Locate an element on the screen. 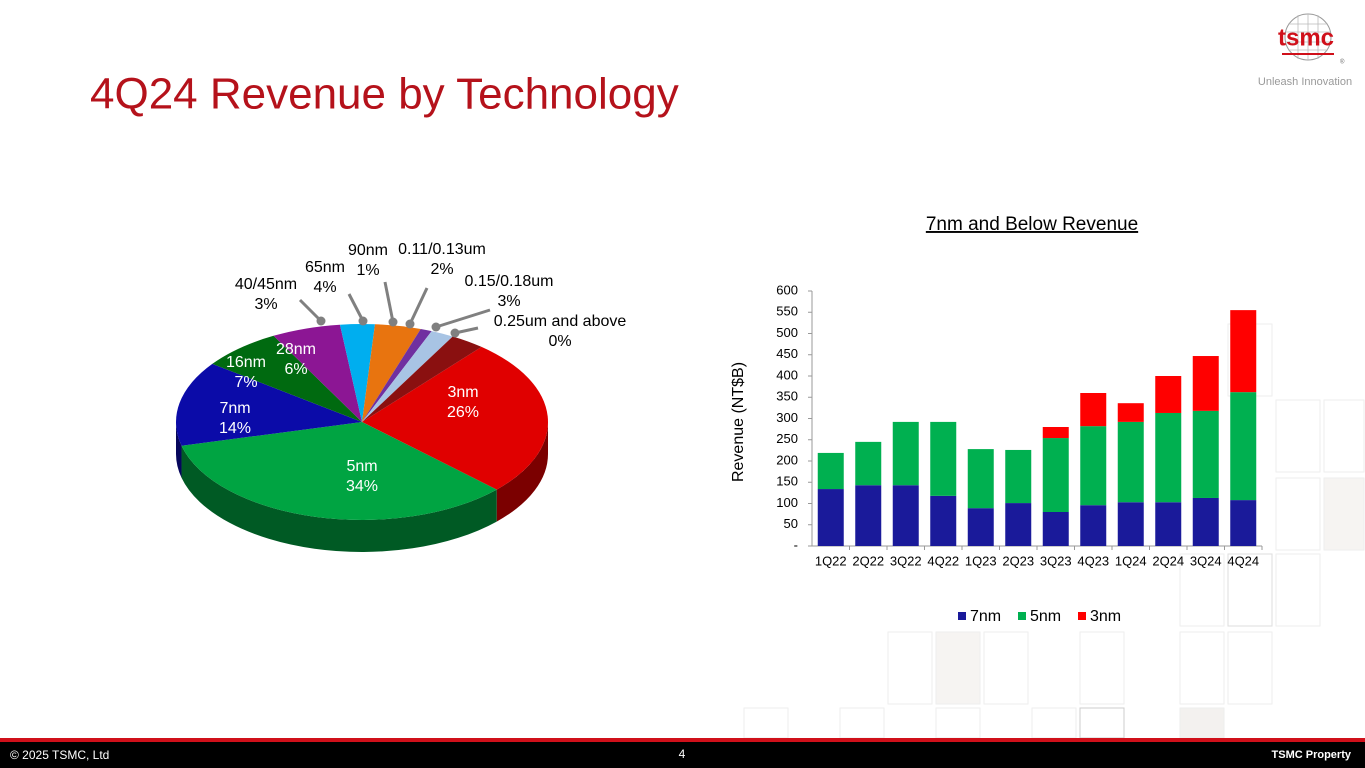 This screenshot has height=768, width=1365. tagline: Unleash Innovation is located at coordinates (1305, 82).